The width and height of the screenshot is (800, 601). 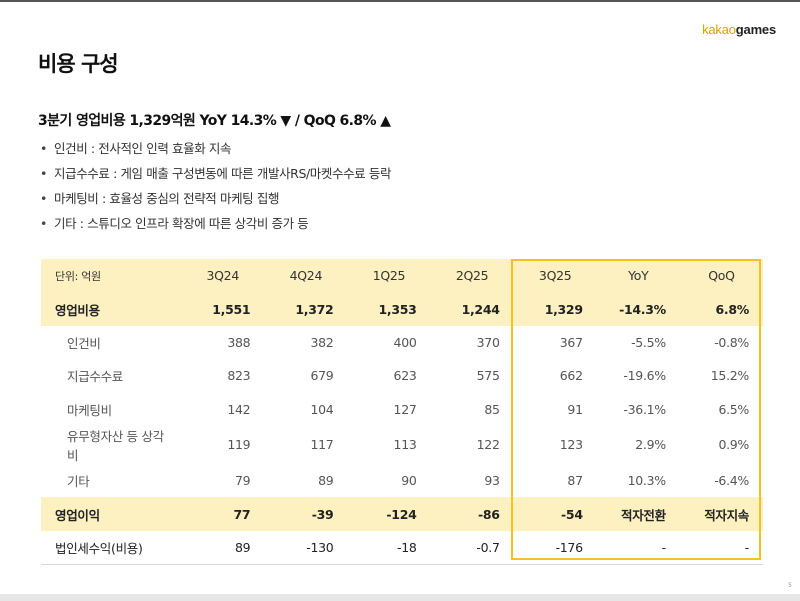 I want to click on header-3q24: 3Q24, so click(x=223, y=276).